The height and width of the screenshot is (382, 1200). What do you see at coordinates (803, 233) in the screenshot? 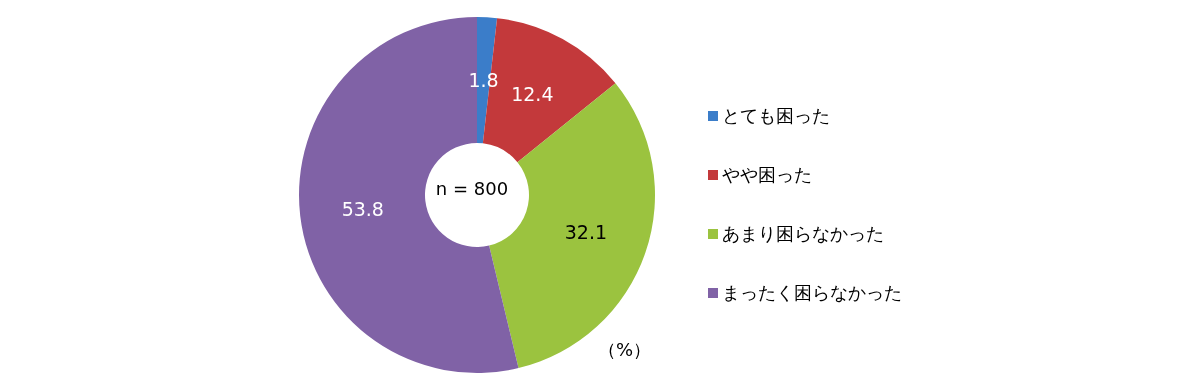
I see `legend-label: あまり困らなかった` at bounding box center [803, 233].